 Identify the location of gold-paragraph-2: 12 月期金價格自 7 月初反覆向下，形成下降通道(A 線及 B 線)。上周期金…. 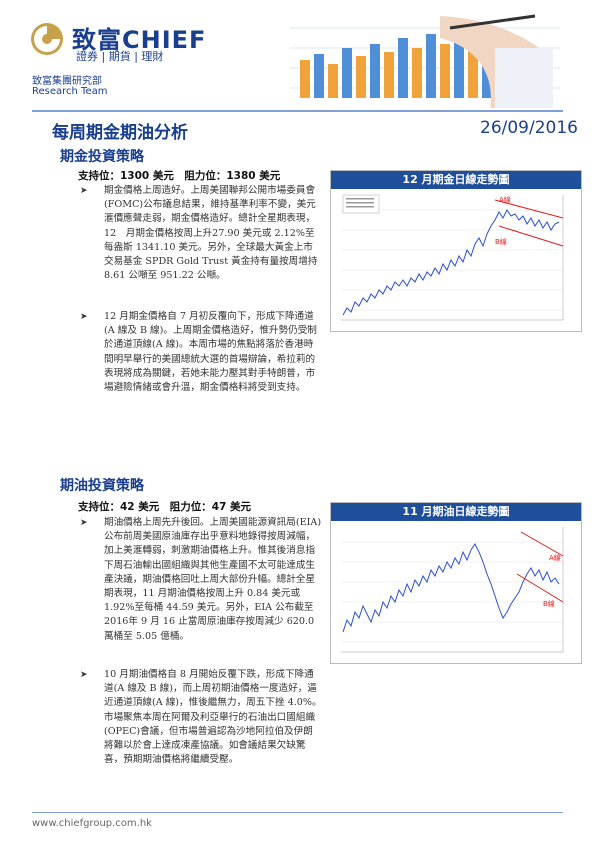
(210, 352).